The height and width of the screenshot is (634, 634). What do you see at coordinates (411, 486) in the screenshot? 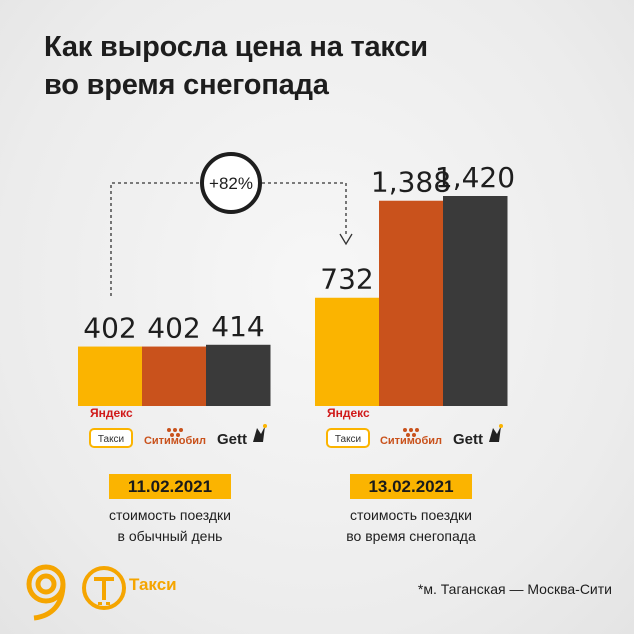
I see `date-badge-snow: 13.02.2021` at bounding box center [411, 486].